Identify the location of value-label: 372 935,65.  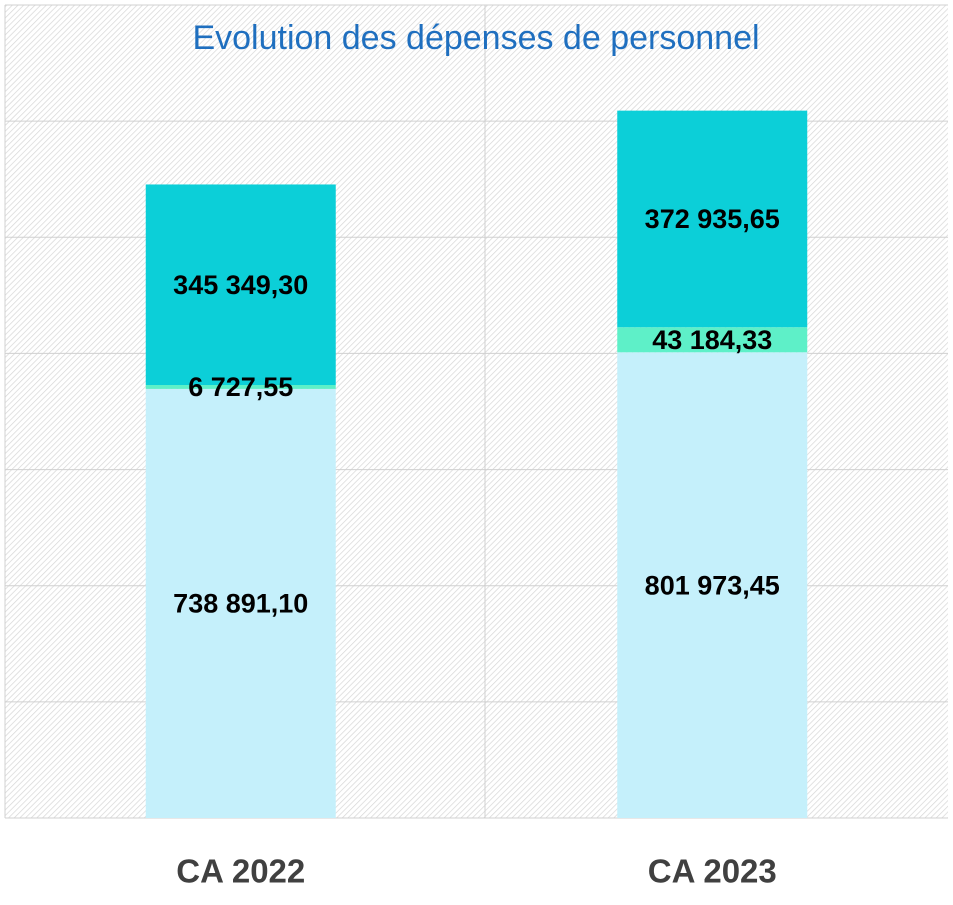
(712, 219).